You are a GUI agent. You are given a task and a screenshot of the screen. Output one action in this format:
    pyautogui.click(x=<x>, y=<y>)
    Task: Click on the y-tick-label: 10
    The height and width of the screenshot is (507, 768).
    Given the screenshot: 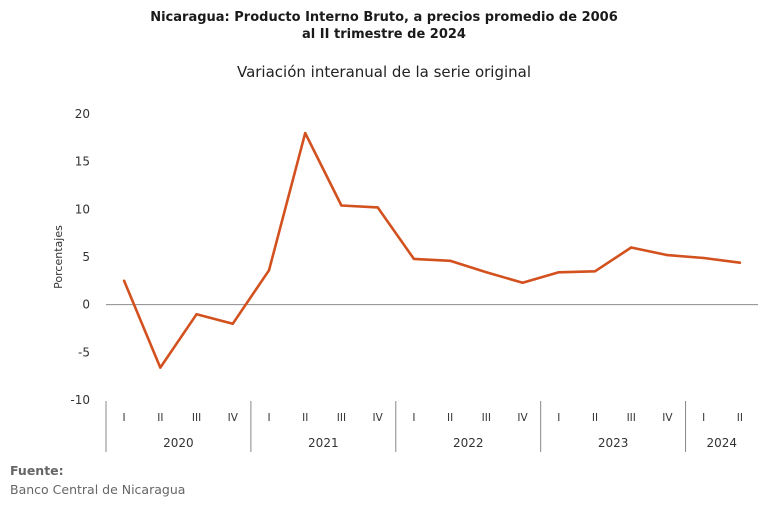 What is the action you would take?
    pyautogui.click(x=82, y=209)
    